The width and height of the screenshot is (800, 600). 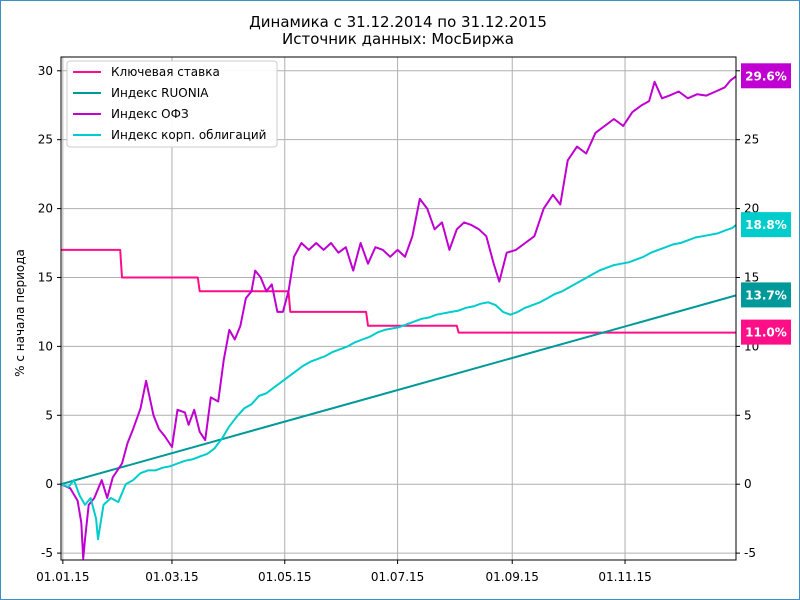 I want to click on legend-item-label: Индекс корп. облигаций, so click(x=188, y=135).